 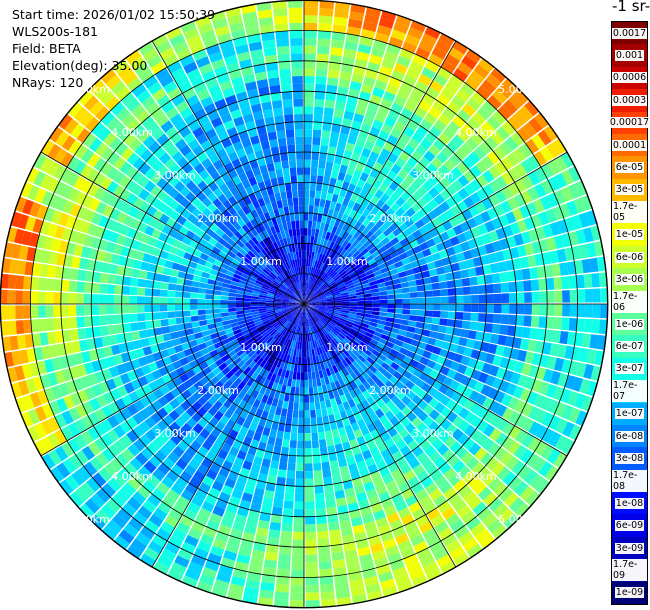 What do you see at coordinates (261, 261) in the screenshot?
I see `range-ring-label: 1.00km` at bounding box center [261, 261].